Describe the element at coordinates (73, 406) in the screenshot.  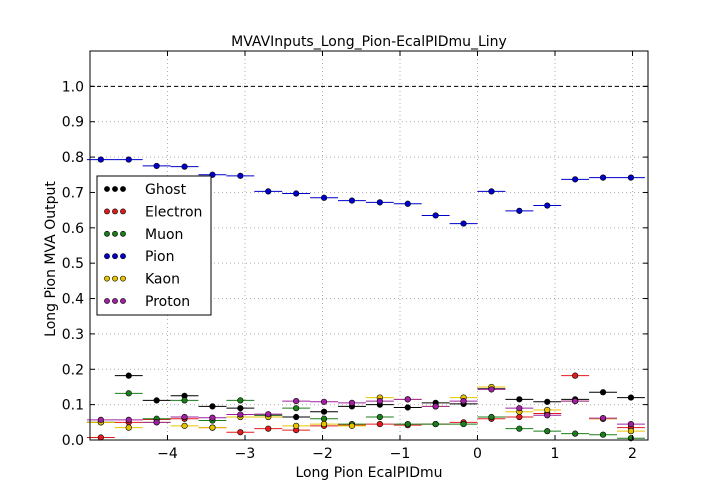
I see `y-tick-label: 0.1` at that location.